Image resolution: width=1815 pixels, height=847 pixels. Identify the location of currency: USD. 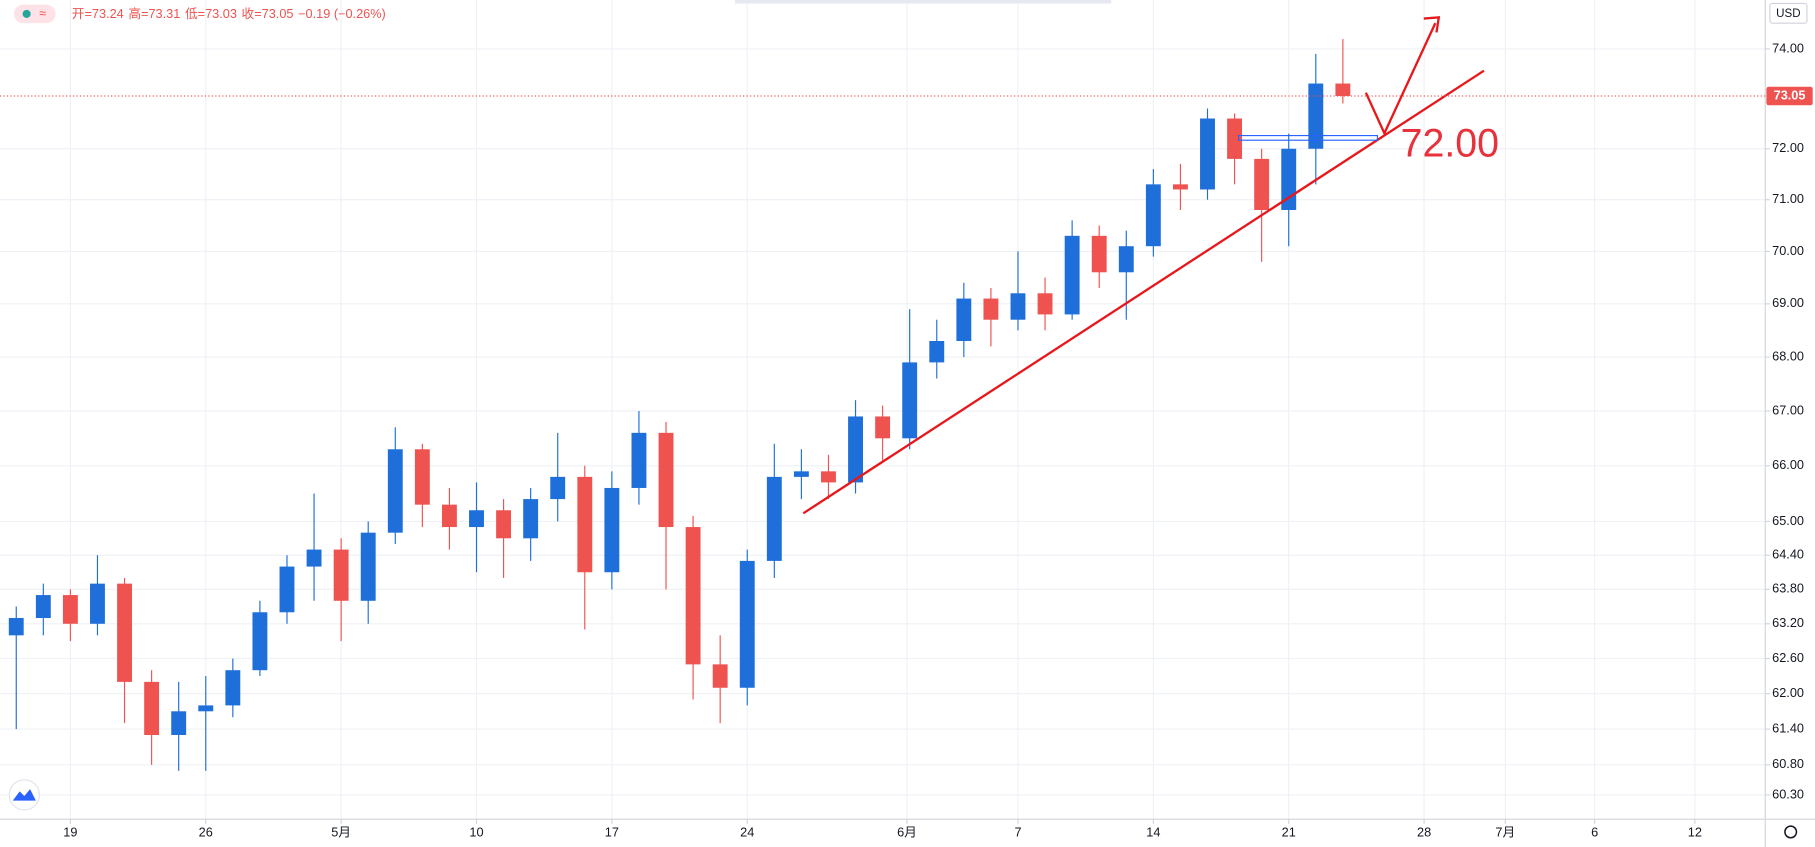
(1788, 14).